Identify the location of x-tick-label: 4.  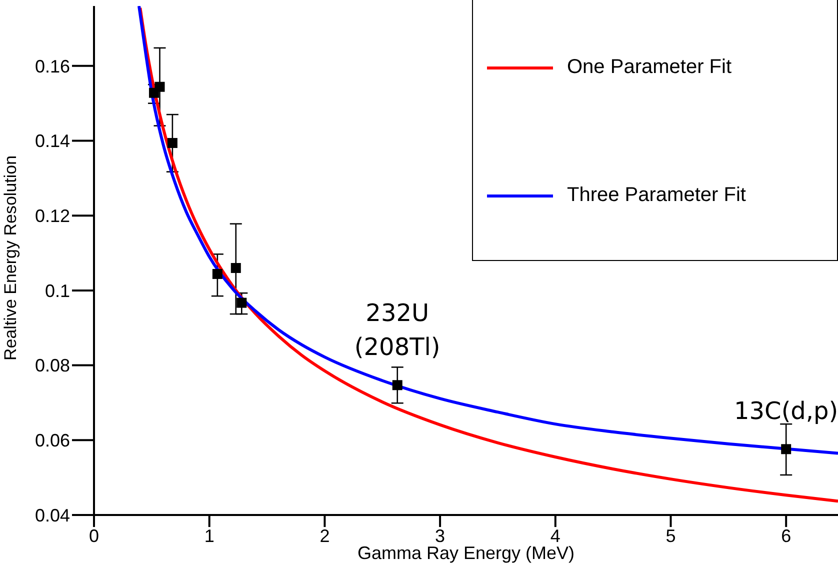
(555, 536).